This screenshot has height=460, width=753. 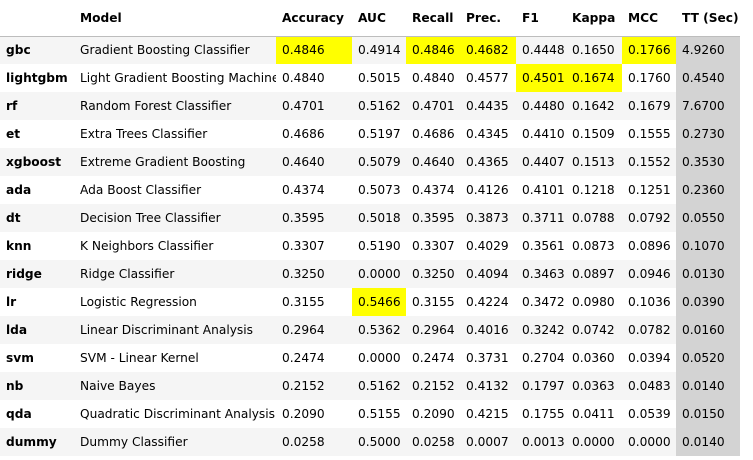 What do you see at coordinates (594, 386) in the screenshot?
I see `kappa-cell: 0.0363` at bounding box center [594, 386].